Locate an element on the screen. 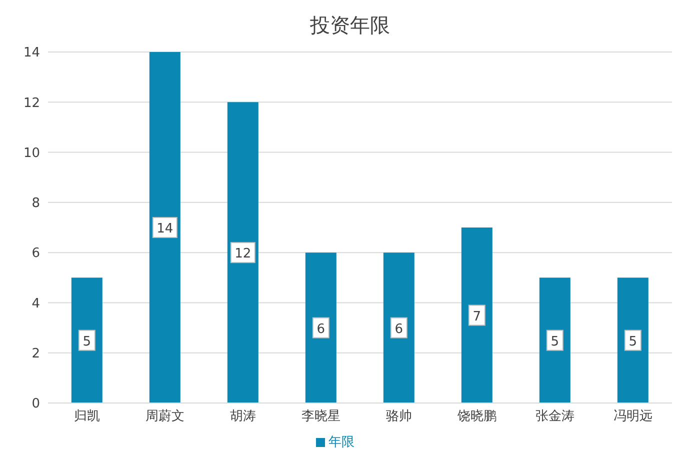  y-tick-label: 0 is located at coordinates (36, 404).